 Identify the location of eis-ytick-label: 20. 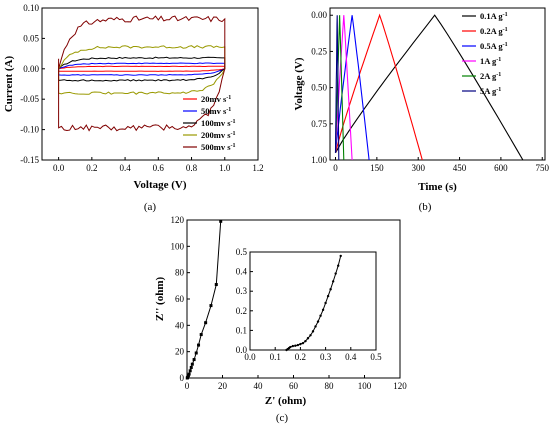
(180, 352).